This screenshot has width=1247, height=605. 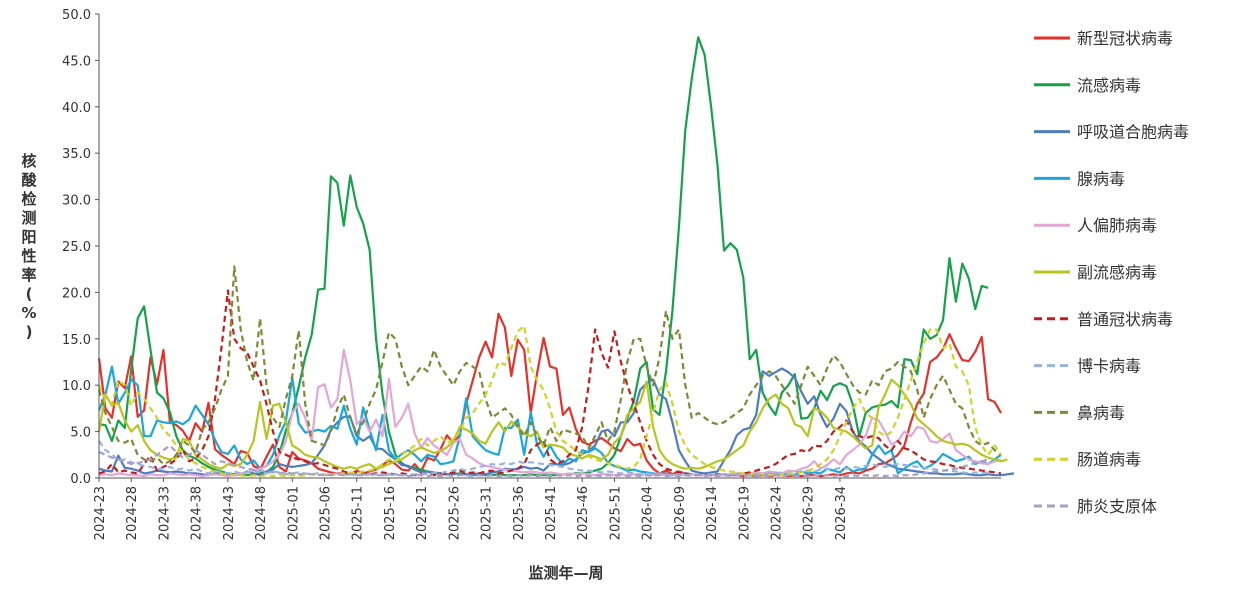 What do you see at coordinates (76, 386) in the screenshot?
I see `y-tick-label: 10.0` at bounding box center [76, 386].